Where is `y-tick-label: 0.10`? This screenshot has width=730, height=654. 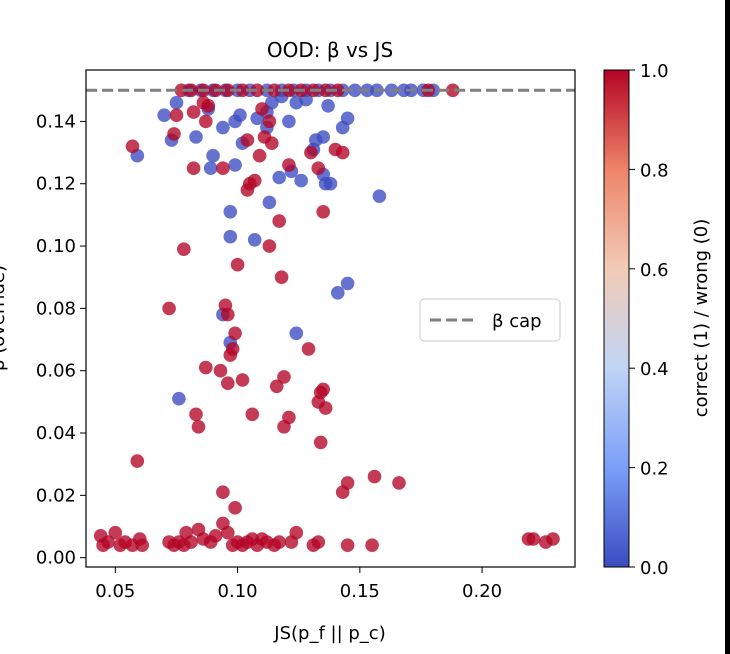 y-tick-label: 0.10 is located at coordinates (56, 246).